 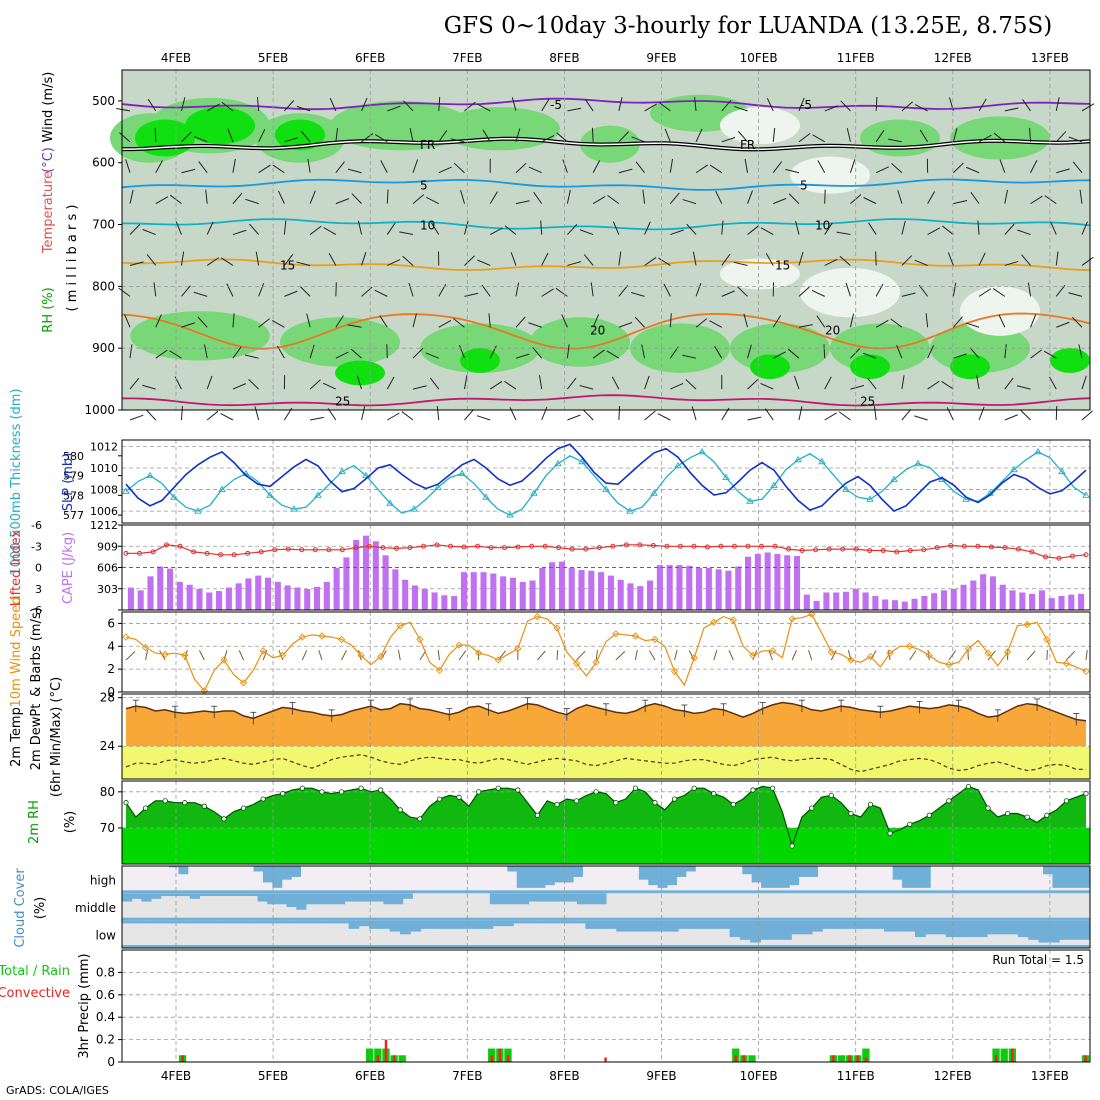 What do you see at coordinates (106, 935) in the screenshot?
I see `cloud-layer-label: low` at bounding box center [106, 935].